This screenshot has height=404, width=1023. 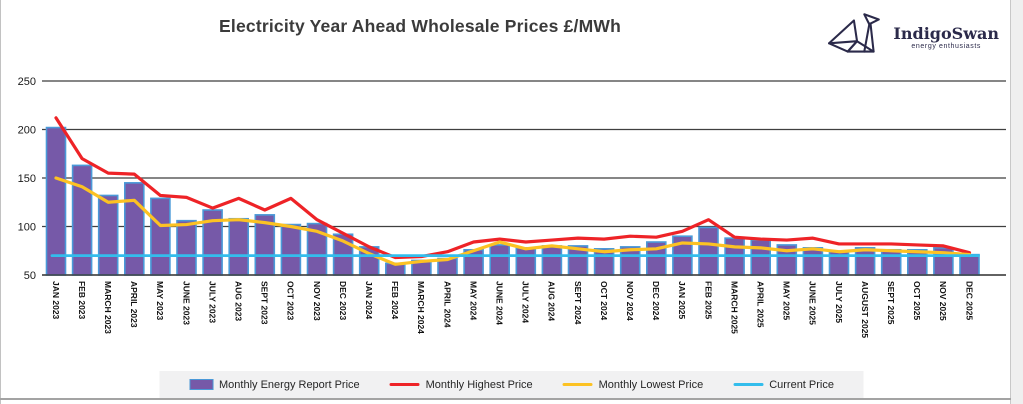 I want to click on x-axis-label-JUNE 2025: JUNE 2025, so click(x=813, y=303).